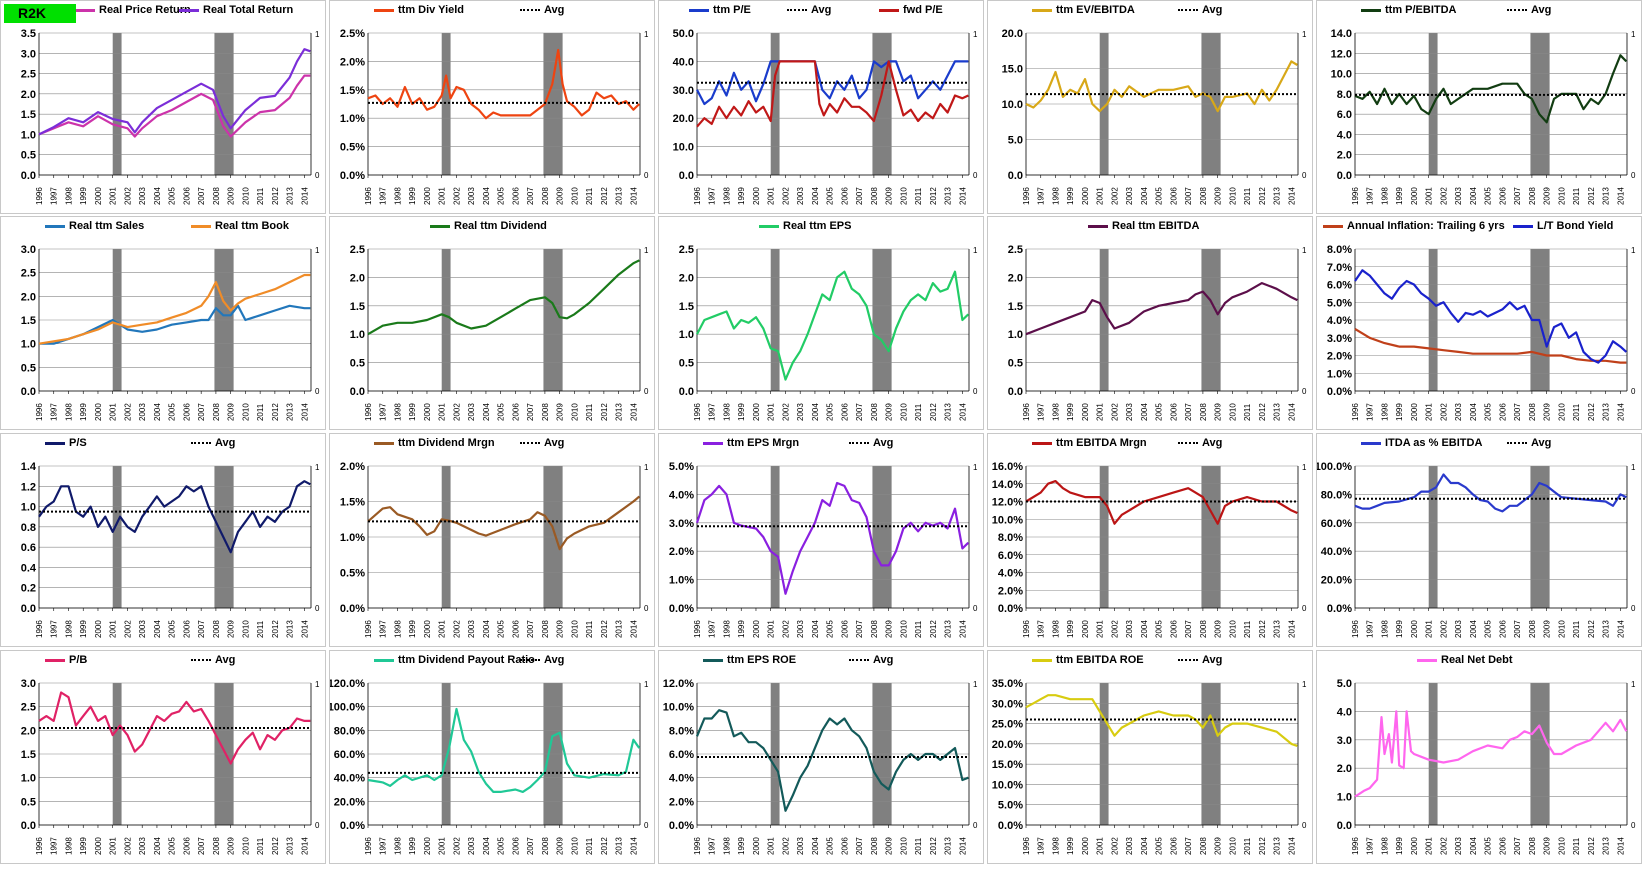  Describe the element at coordinates (1344, 135) in the screenshot. I see `y-tick-label: 4.0` at that location.